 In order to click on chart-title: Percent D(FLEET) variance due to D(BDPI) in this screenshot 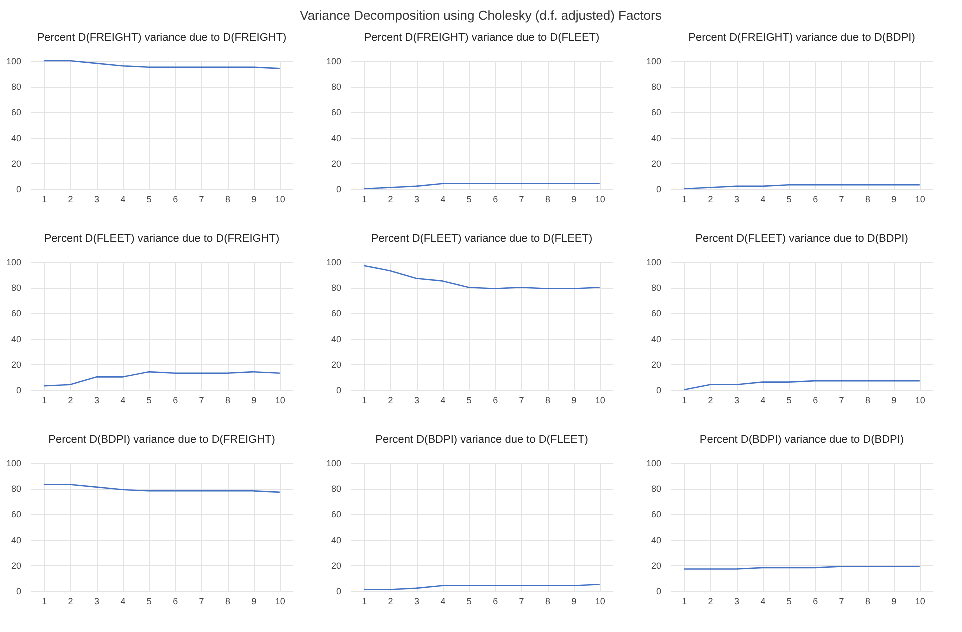, I will do `click(802, 239)`.